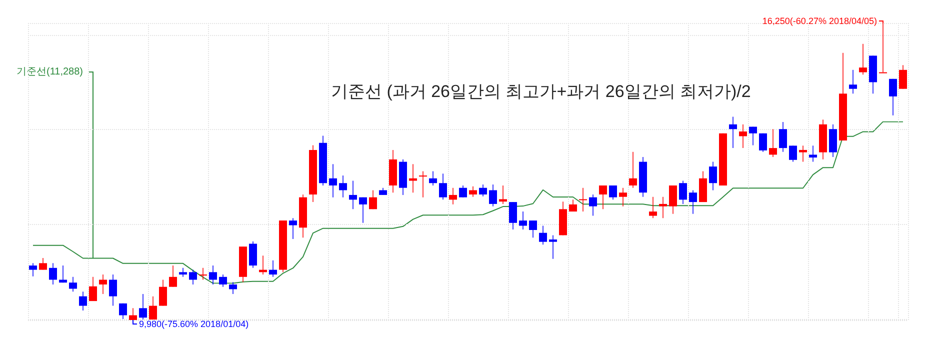 Image resolution: width=936 pixels, height=354 pixels. Describe the element at coordinates (194, 324) in the screenshot. I see `annotation: 9,980(-75.60% 2018/01/04)` at that location.